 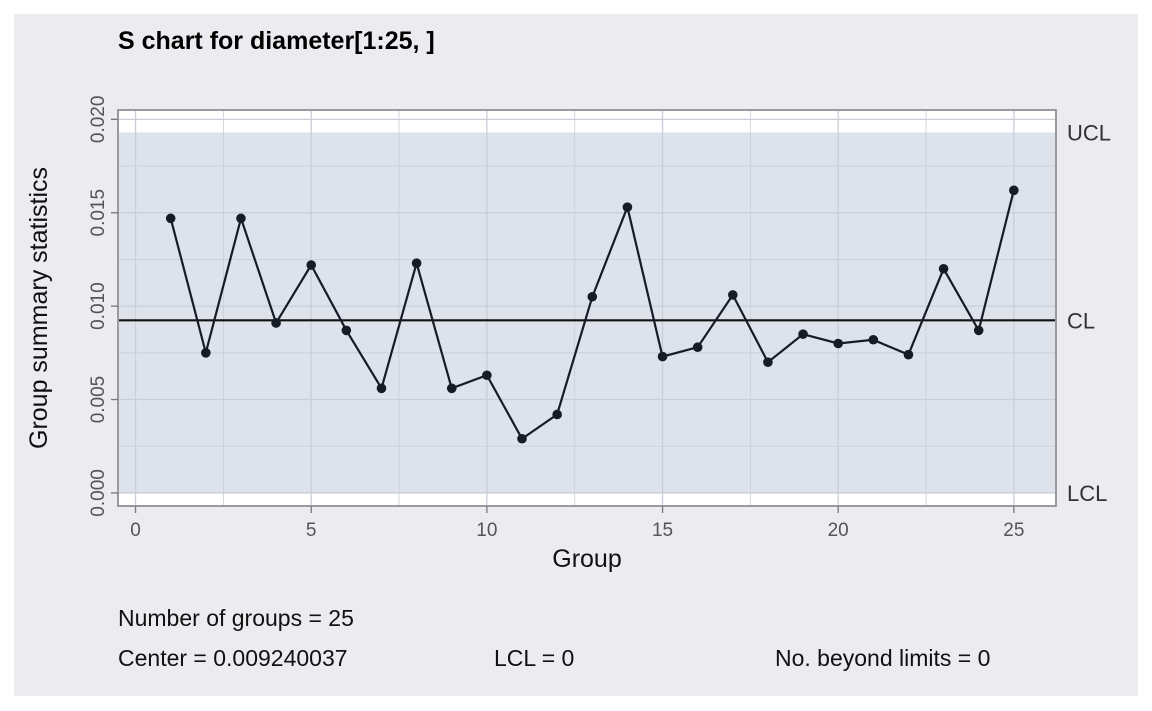 I want to click on x-tick-label: 0, so click(x=135, y=530).